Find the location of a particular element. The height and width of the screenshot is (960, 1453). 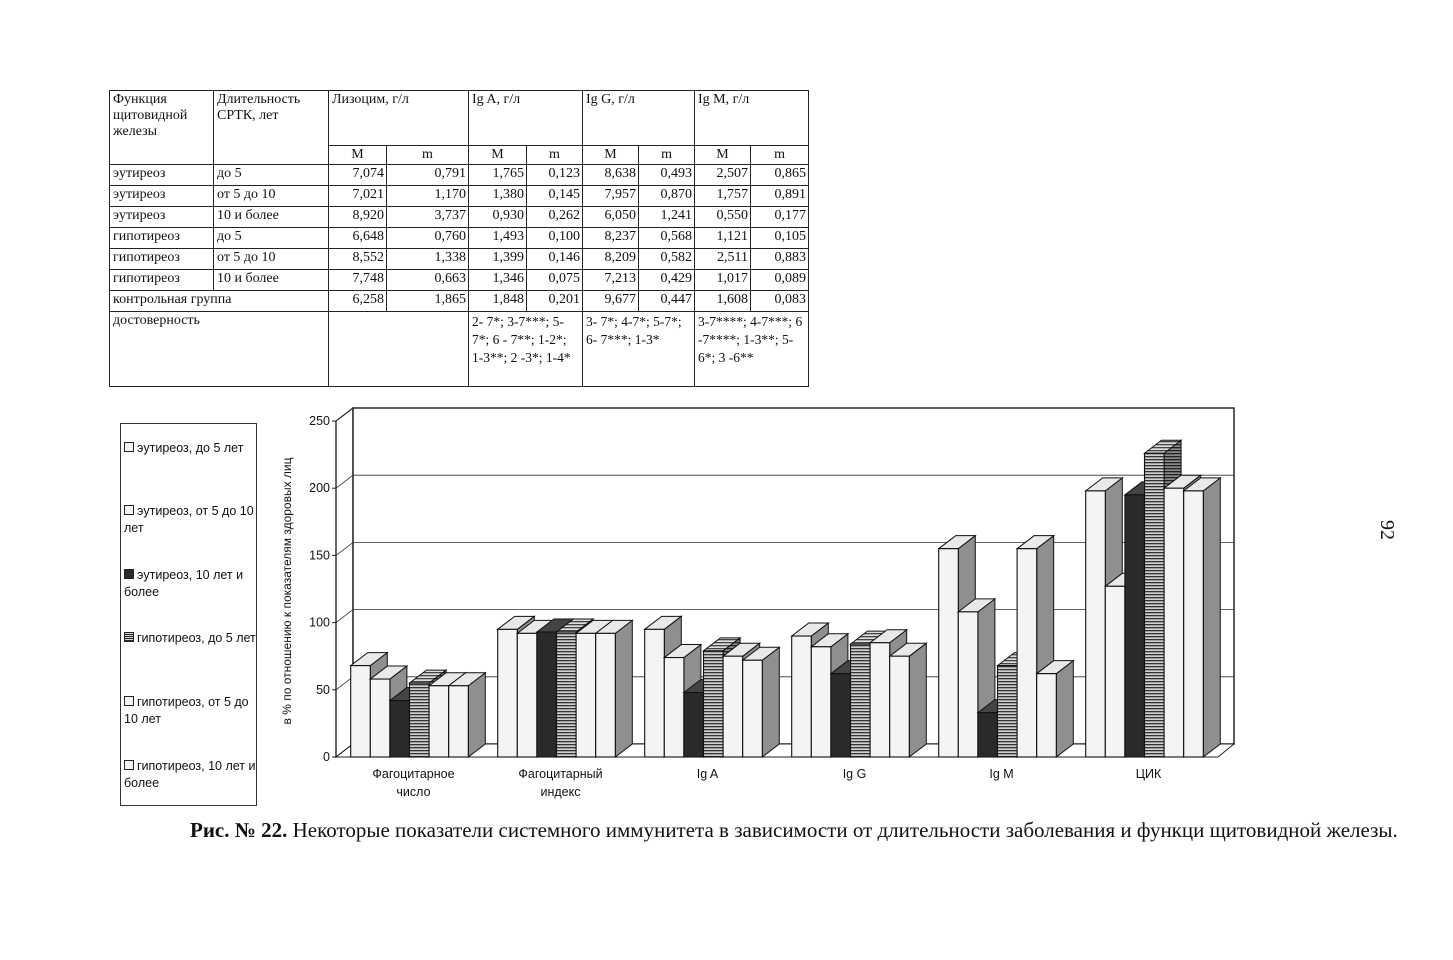

y-tick-label: 150 is located at coordinates (319, 555).